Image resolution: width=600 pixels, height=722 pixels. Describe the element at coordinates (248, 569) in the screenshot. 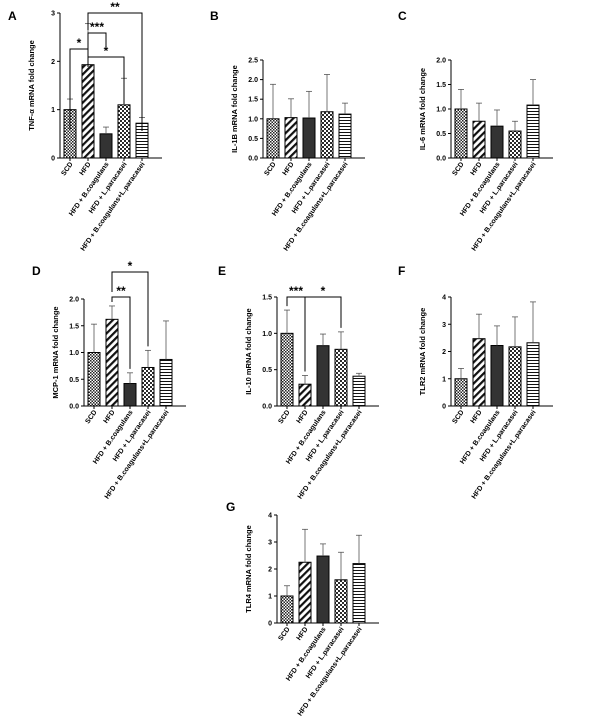

I see `y-axis-title: TLR4 mRNA fold change` at that location.